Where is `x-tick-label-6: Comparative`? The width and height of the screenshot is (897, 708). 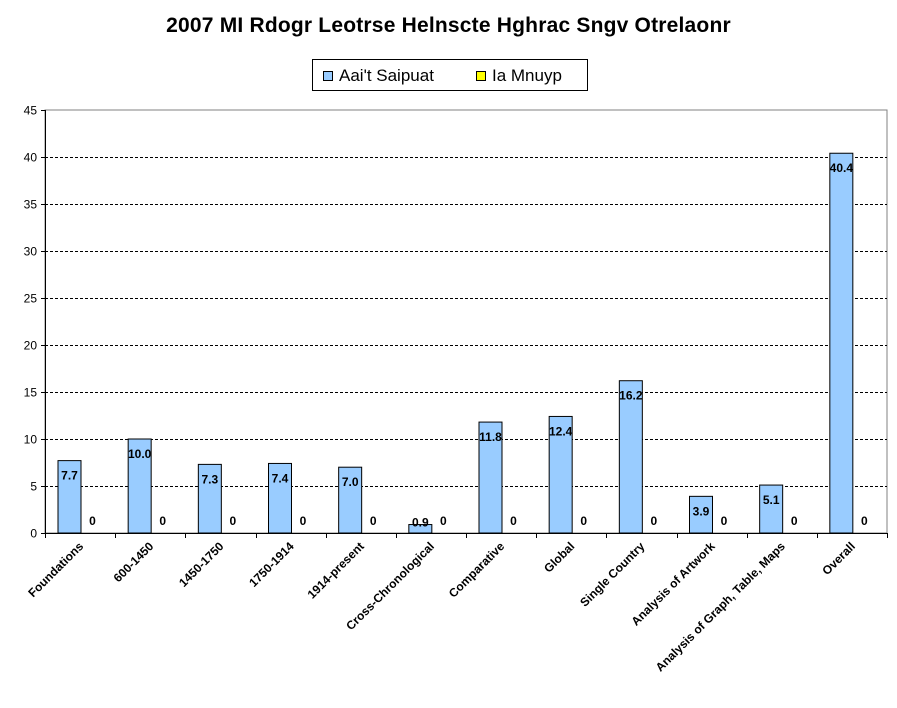 x-tick-label-6: Comparative is located at coordinates (477, 570).